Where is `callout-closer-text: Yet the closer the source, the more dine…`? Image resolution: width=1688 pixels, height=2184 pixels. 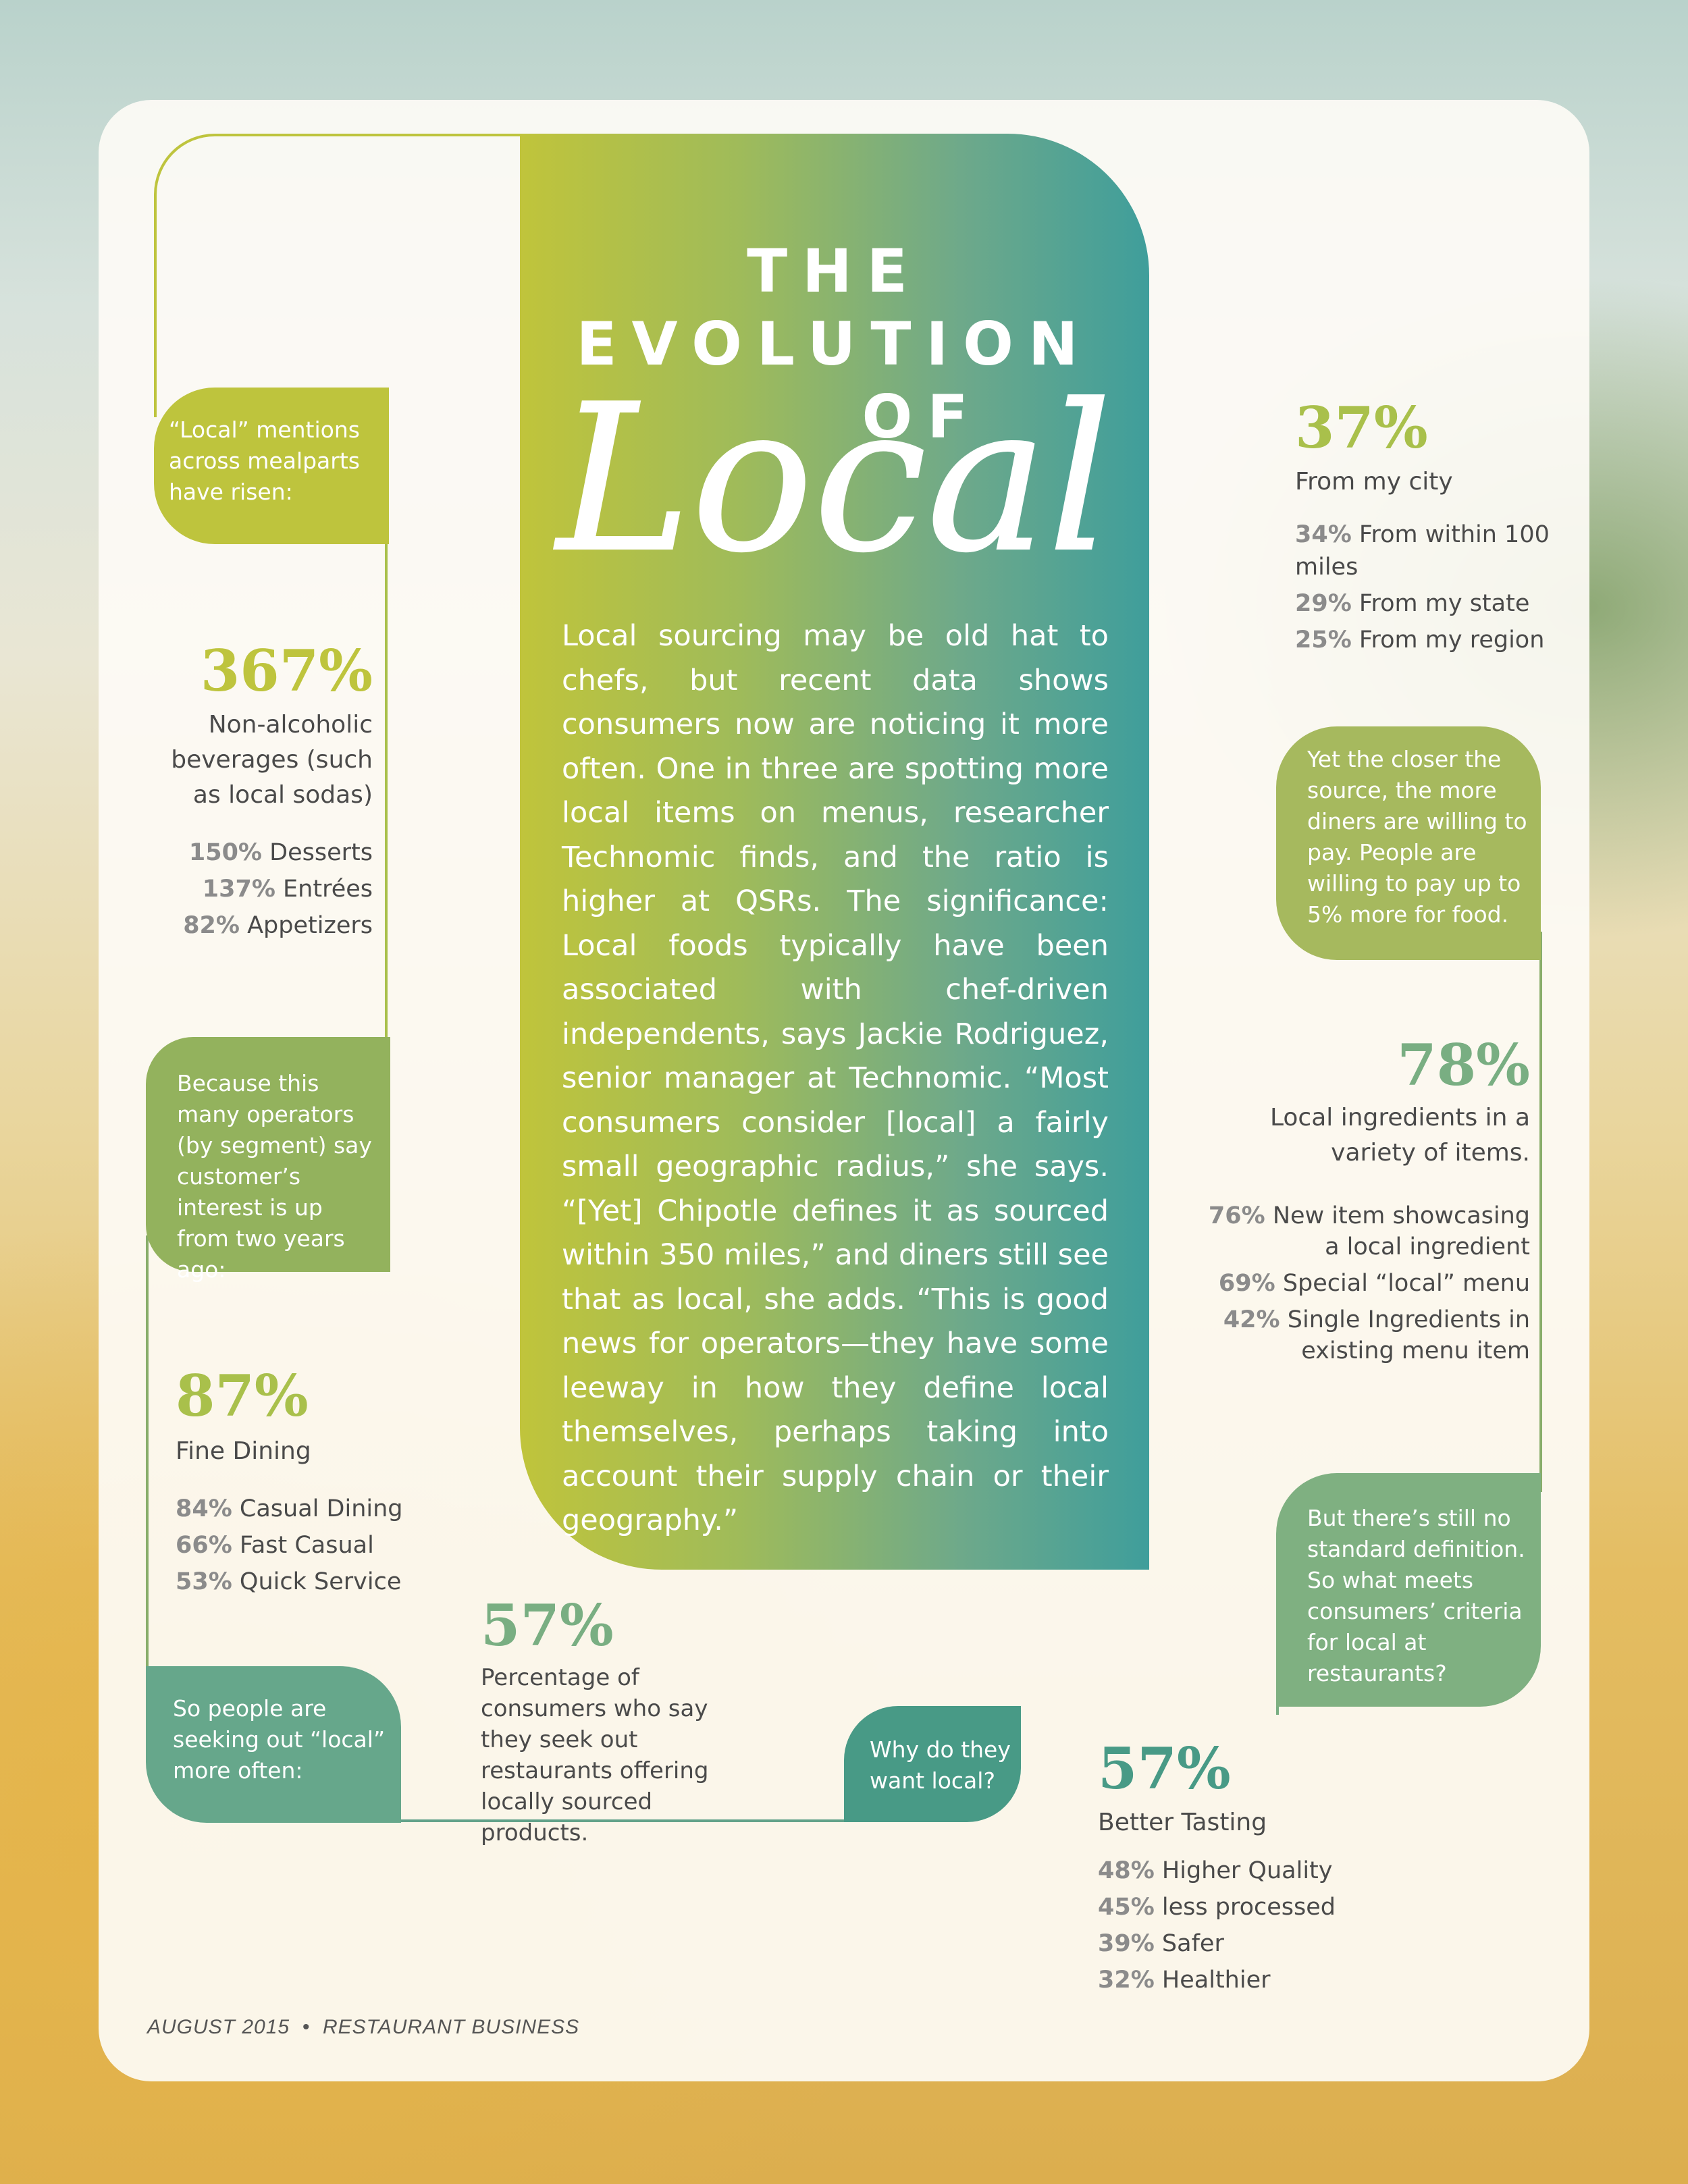 callout-closer-text: Yet the closer the source, the more dine… is located at coordinates (1417, 837).